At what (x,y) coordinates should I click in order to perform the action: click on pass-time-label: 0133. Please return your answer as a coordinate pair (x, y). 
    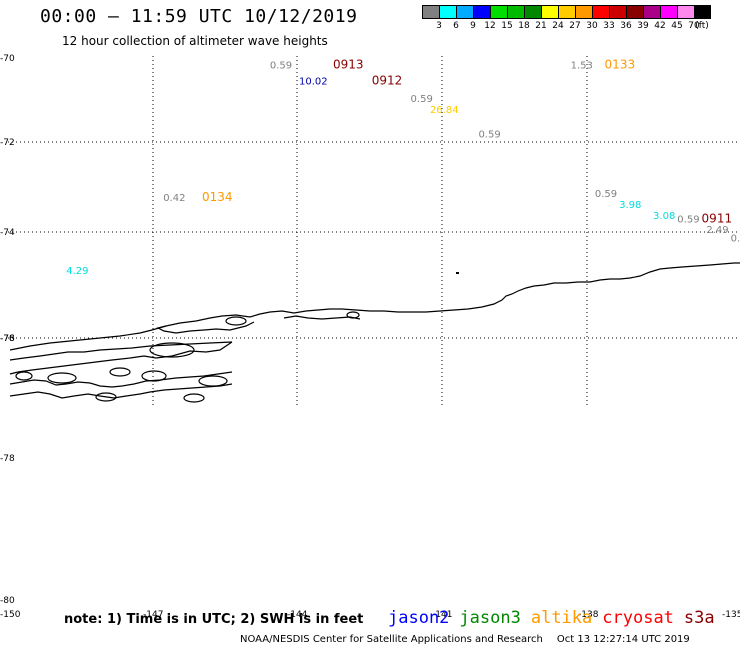
    Looking at the image, I should click on (620, 64).